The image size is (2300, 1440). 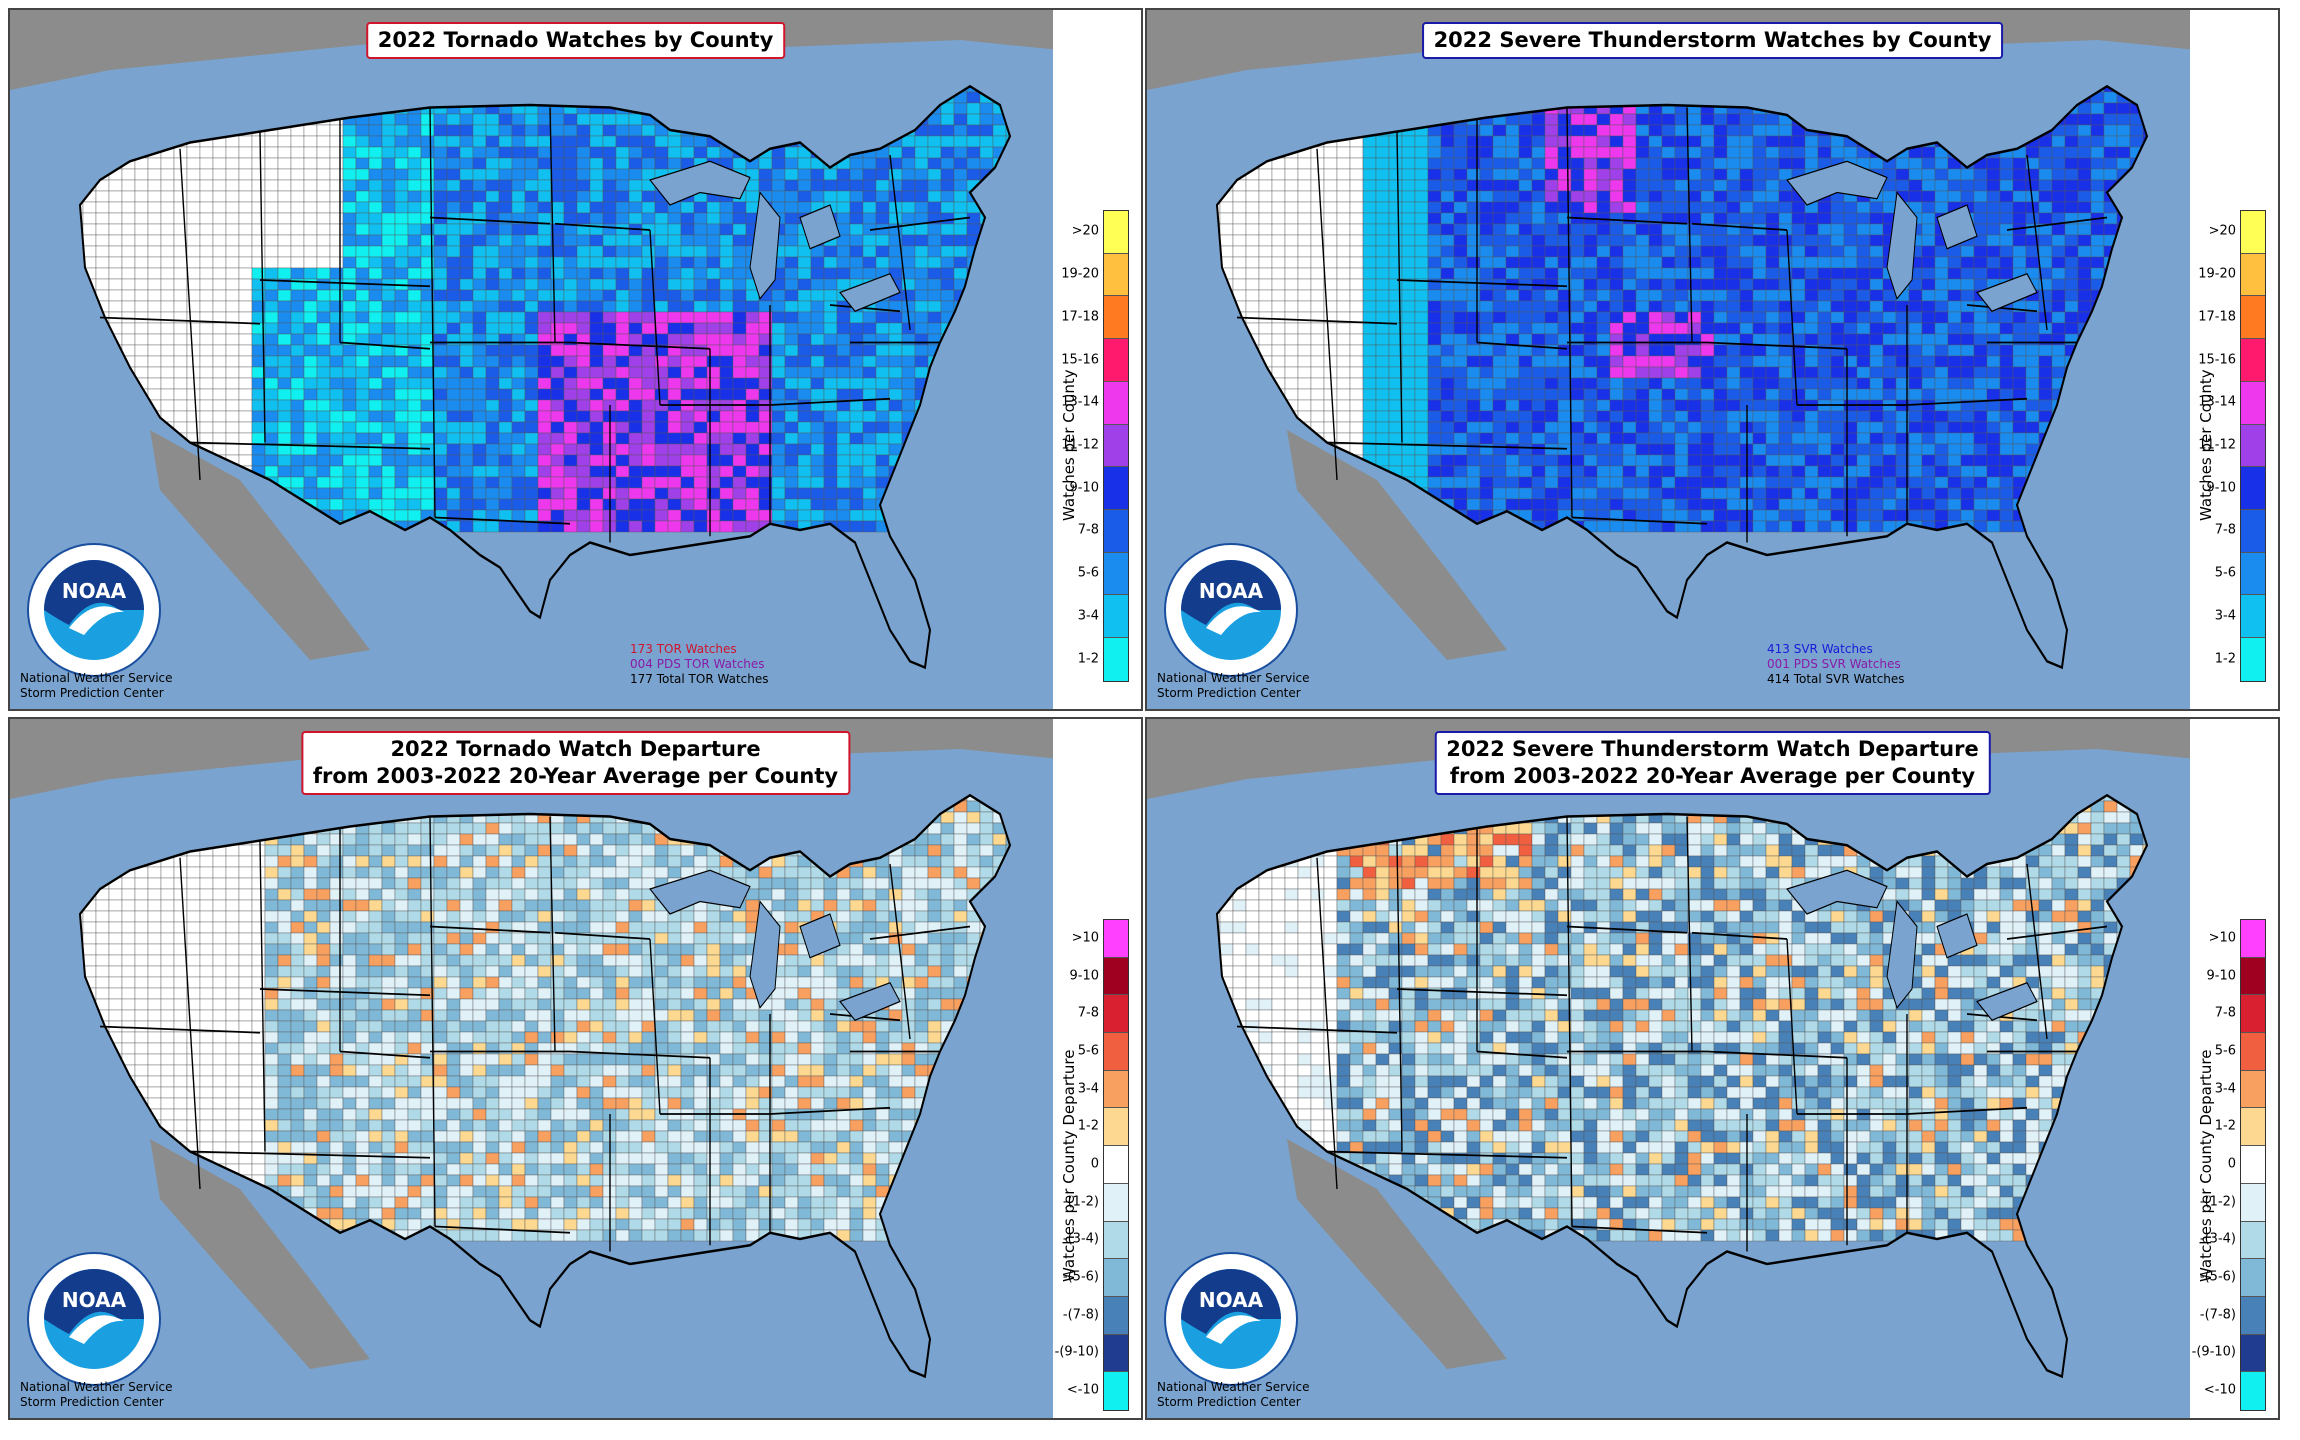 What do you see at coordinates (1080, 1239) in the screenshot?
I see `legend-label: -(3-4)` at bounding box center [1080, 1239].